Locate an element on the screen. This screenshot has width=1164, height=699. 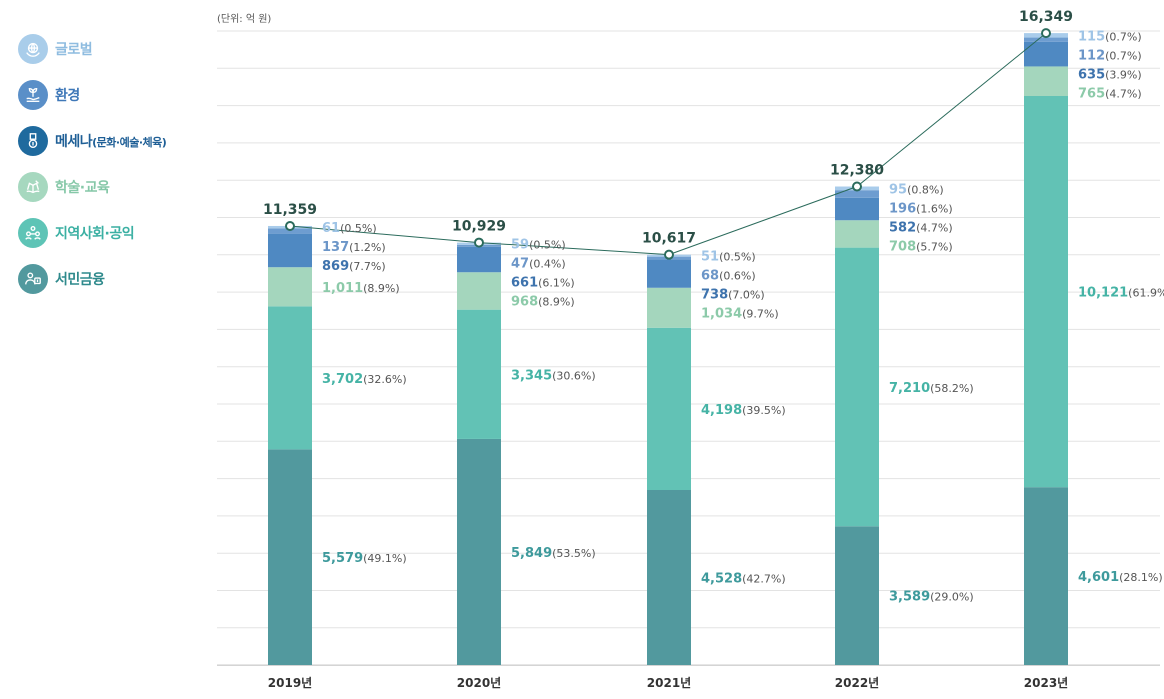
x-tick-label: 2022년 is located at coordinates (857, 683).